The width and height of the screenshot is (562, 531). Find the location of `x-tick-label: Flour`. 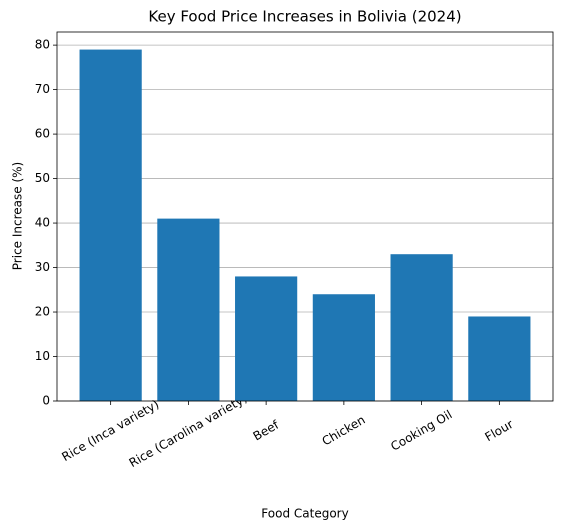

x-tick-label: Flour is located at coordinates (499, 430).